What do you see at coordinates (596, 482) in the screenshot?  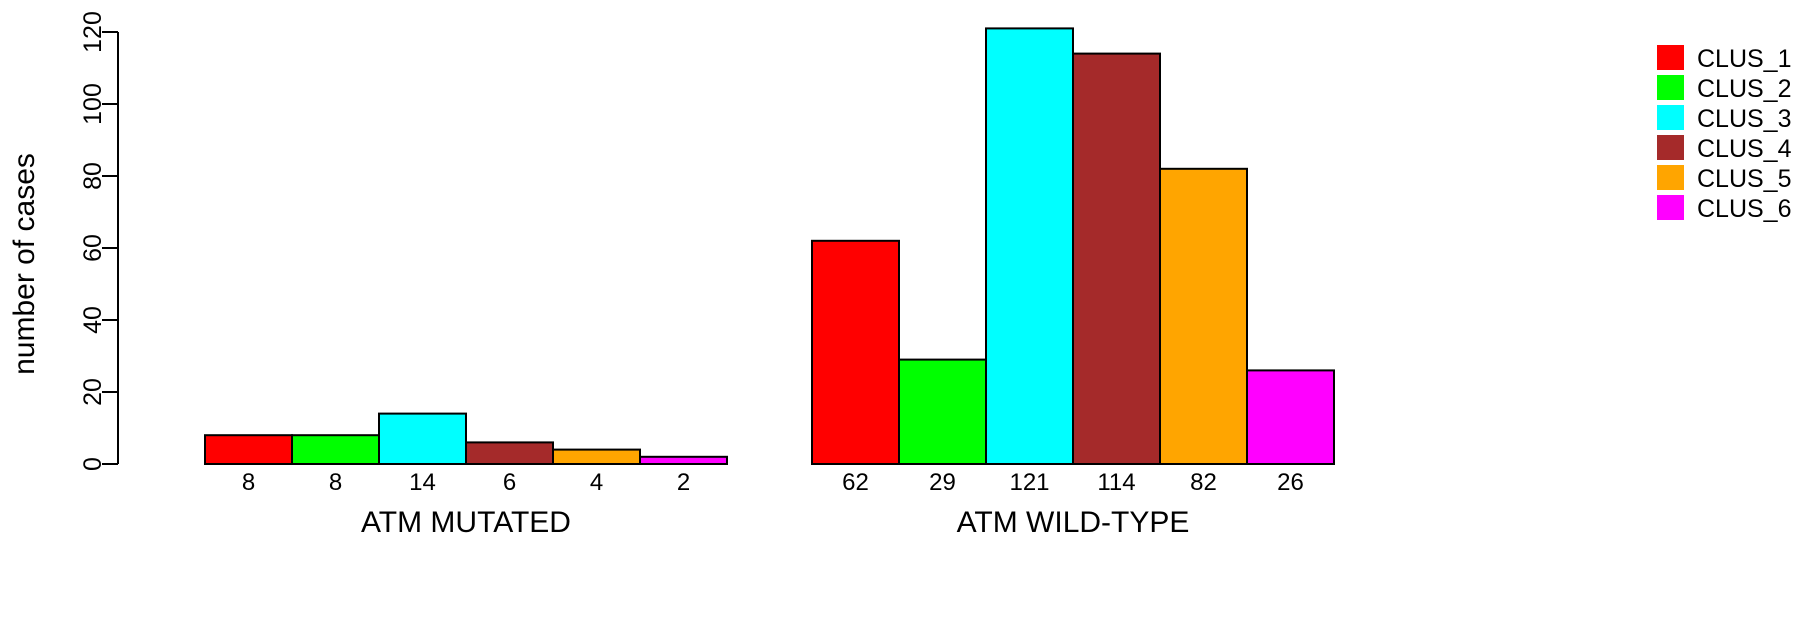 I see `bar-count-label: 4` at bounding box center [596, 482].